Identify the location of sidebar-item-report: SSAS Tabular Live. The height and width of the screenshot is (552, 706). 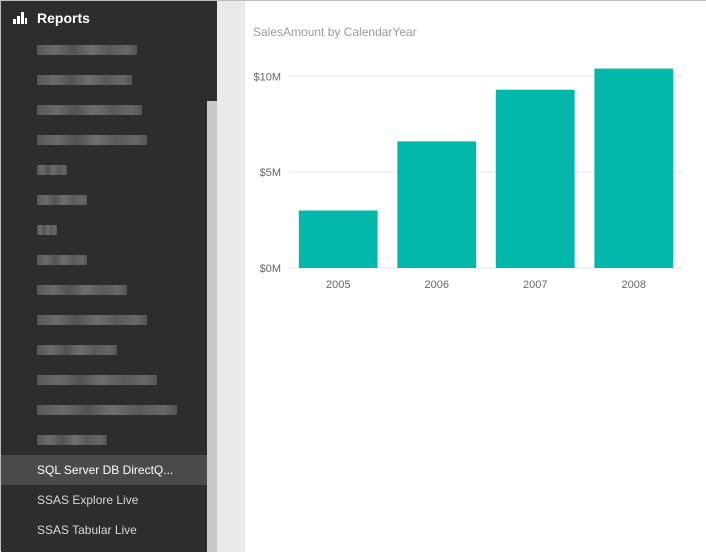
(104, 530).